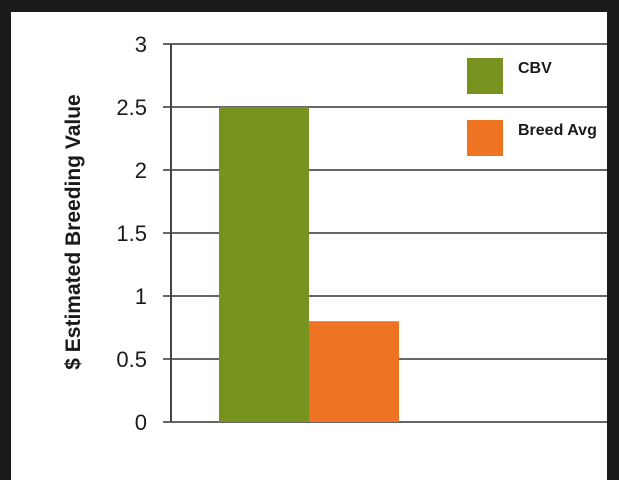  What do you see at coordinates (131, 107) in the screenshot?
I see `y-tick-label: 2.5` at bounding box center [131, 107].